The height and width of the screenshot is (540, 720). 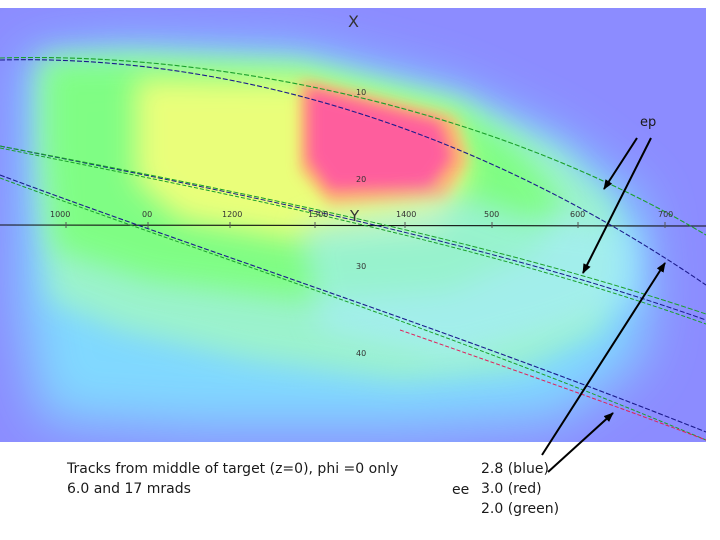 What do you see at coordinates (515, 469) in the screenshot?
I see `legend-blue: 2.8 (blue)` at bounding box center [515, 469].